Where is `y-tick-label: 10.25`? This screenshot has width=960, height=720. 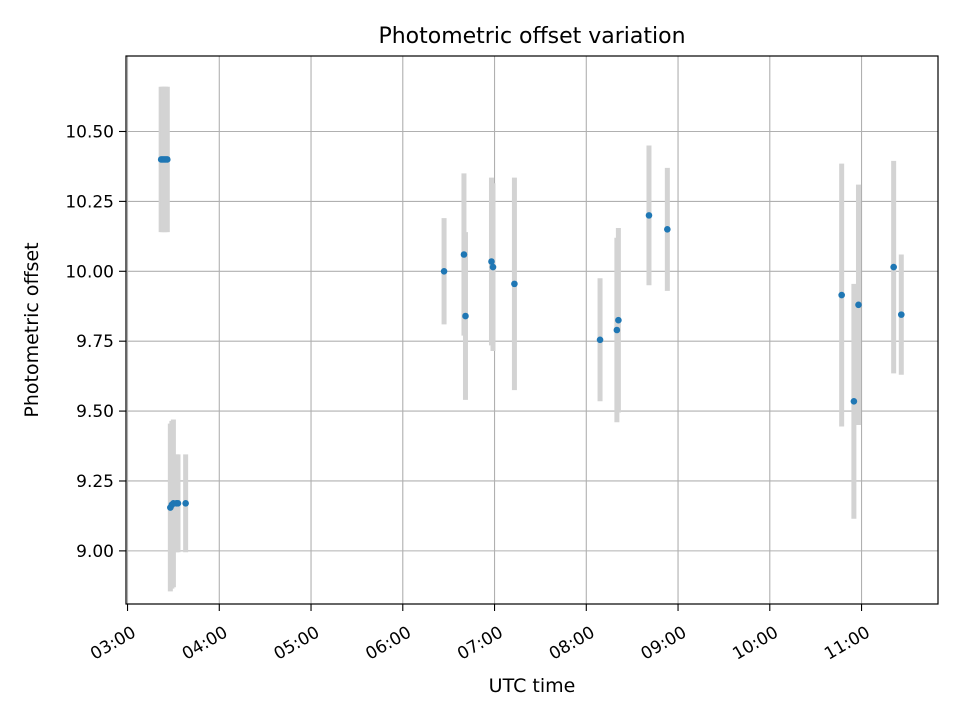
y-tick-label: 10.25 is located at coordinates (89, 202).